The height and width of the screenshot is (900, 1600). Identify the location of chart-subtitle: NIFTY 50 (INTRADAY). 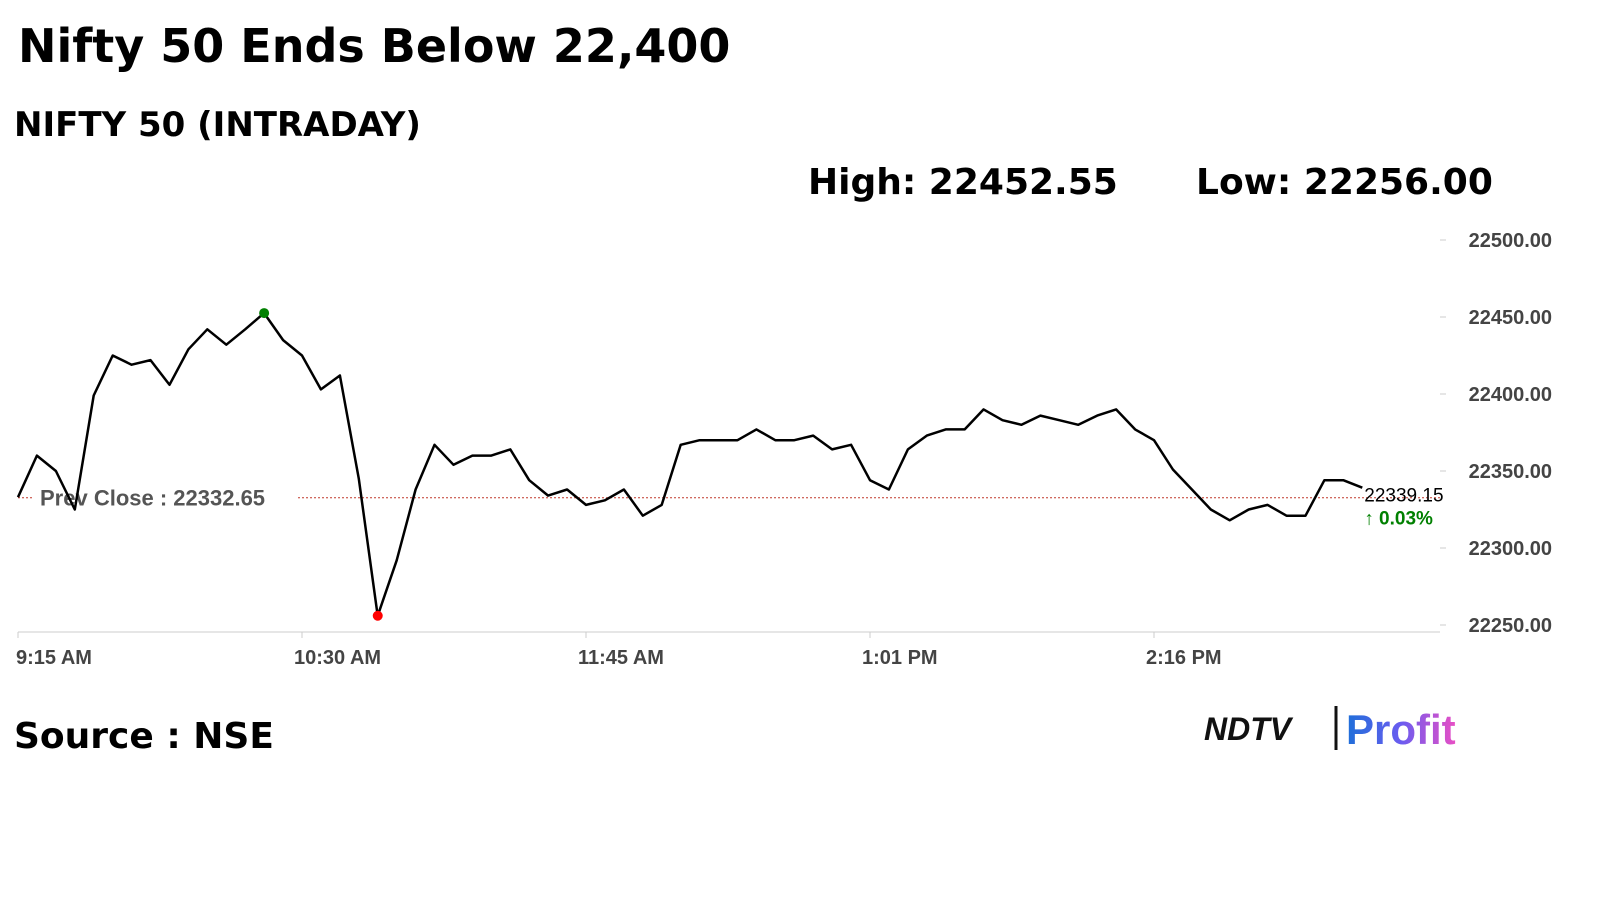
(217, 125).